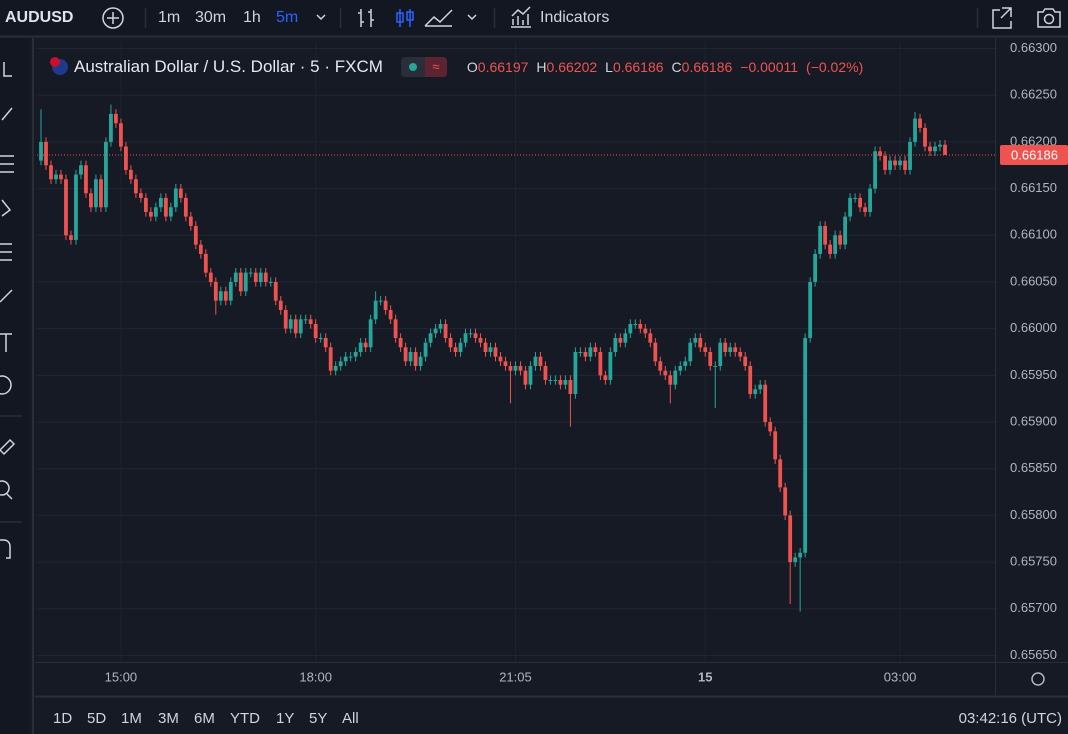 The width and height of the screenshot is (1068, 734). What do you see at coordinates (7, 164) in the screenshot?
I see `fib-tool` at bounding box center [7, 164].